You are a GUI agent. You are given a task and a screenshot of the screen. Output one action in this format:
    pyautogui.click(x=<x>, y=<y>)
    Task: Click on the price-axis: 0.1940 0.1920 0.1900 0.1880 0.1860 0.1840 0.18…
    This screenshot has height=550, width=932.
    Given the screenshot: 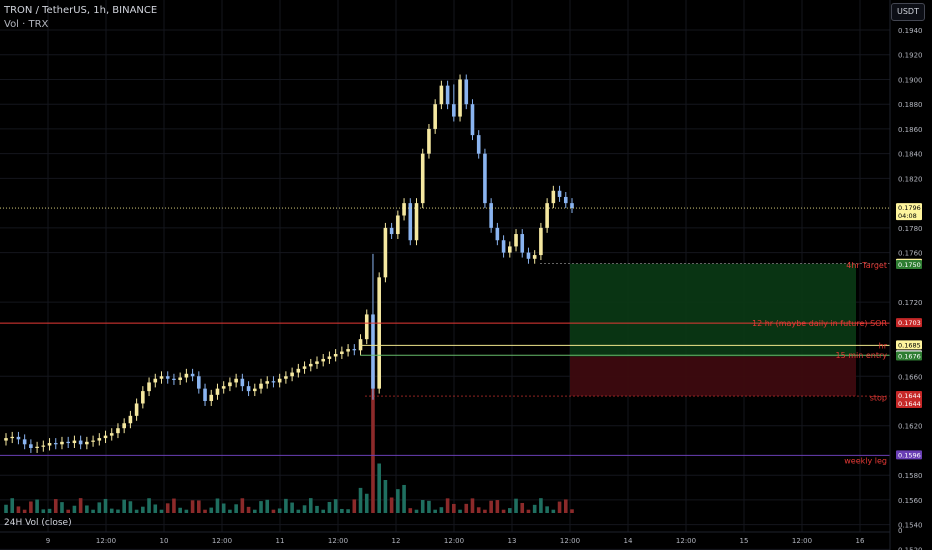 What is the action you would take?
    pyautogui.click(x=906, y=275)
    